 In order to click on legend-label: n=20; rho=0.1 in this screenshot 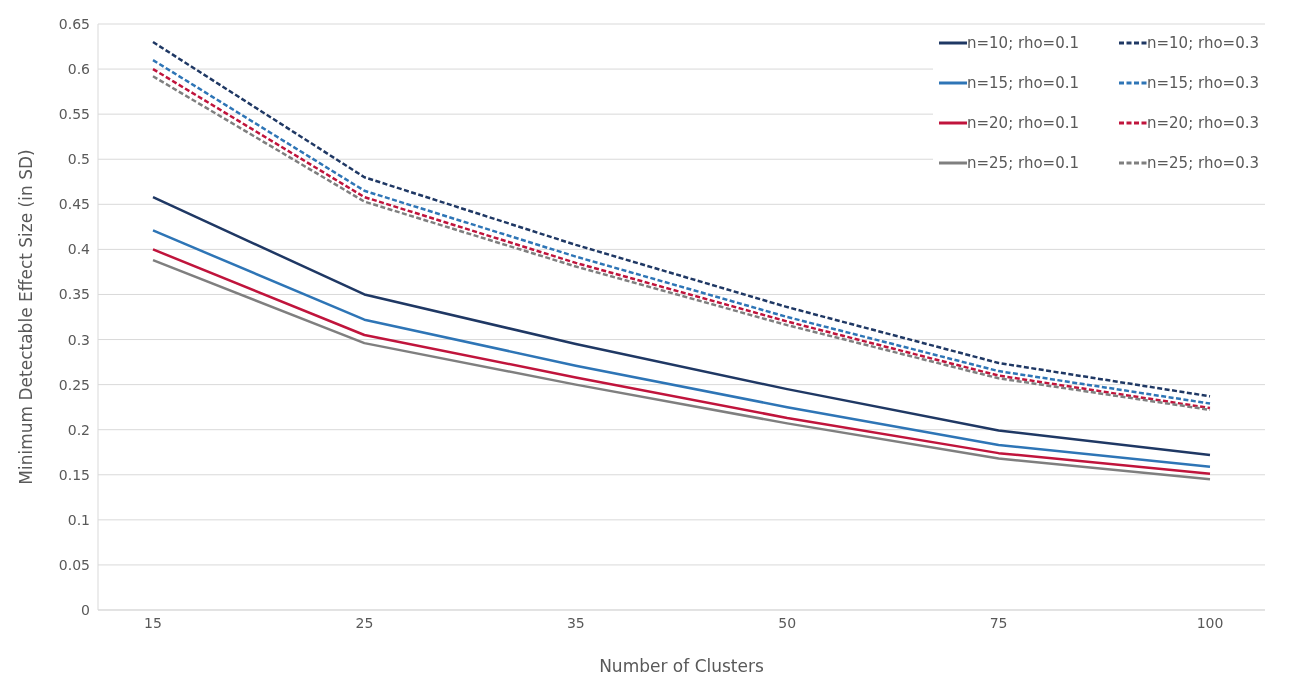, I will do `click(1023, 123)`.